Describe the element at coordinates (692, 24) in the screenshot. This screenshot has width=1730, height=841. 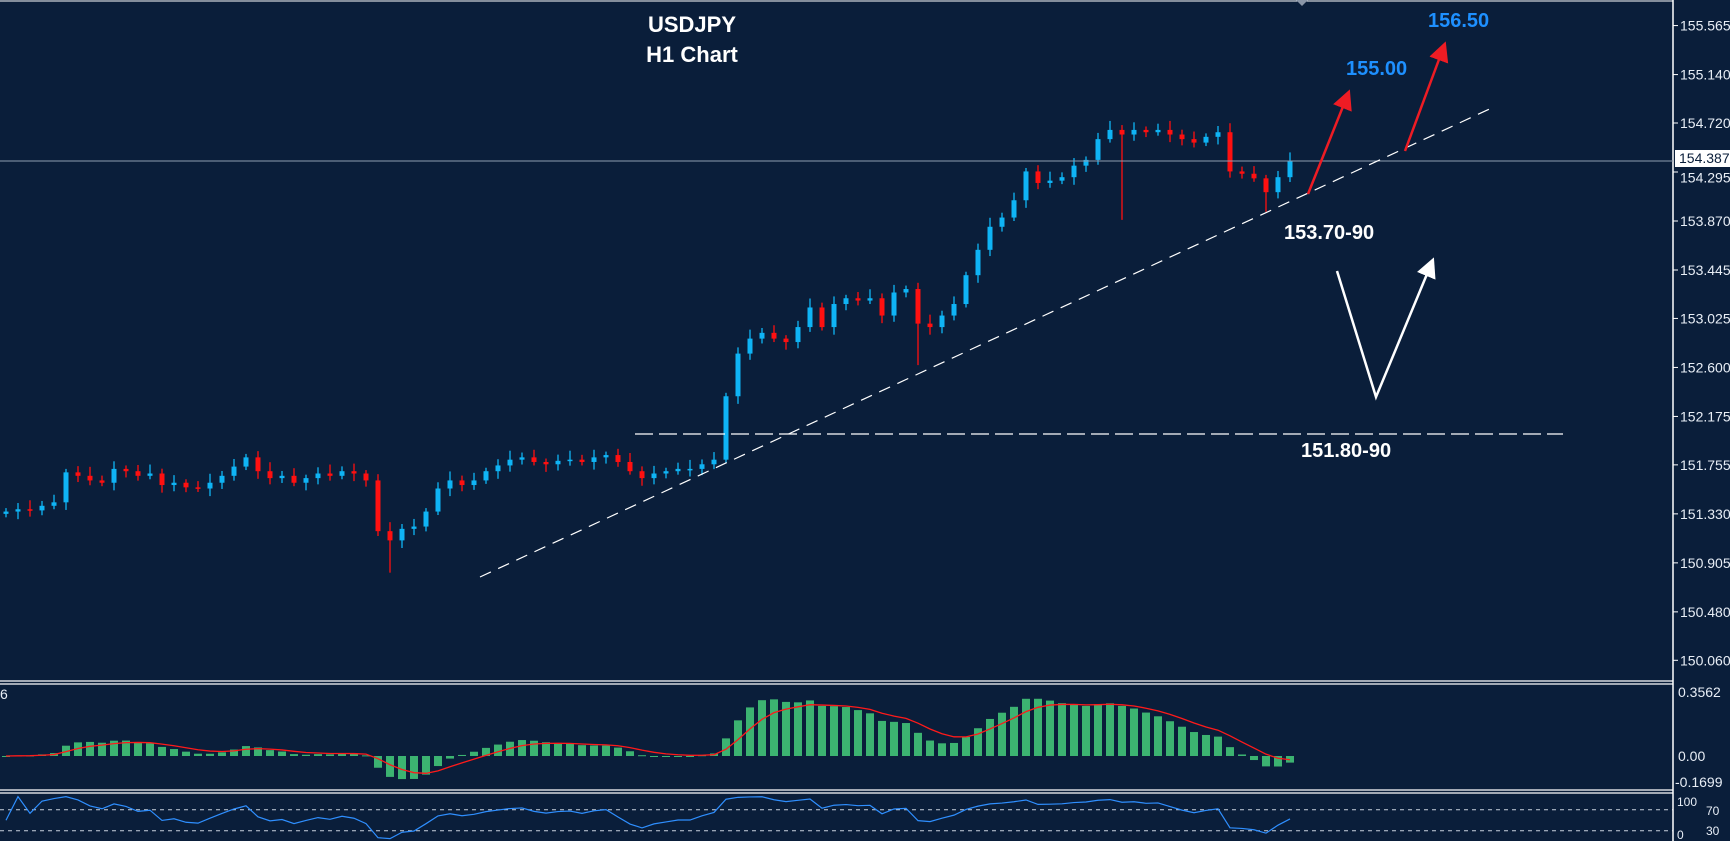
I see `chart-title: USDJPY` at that location.